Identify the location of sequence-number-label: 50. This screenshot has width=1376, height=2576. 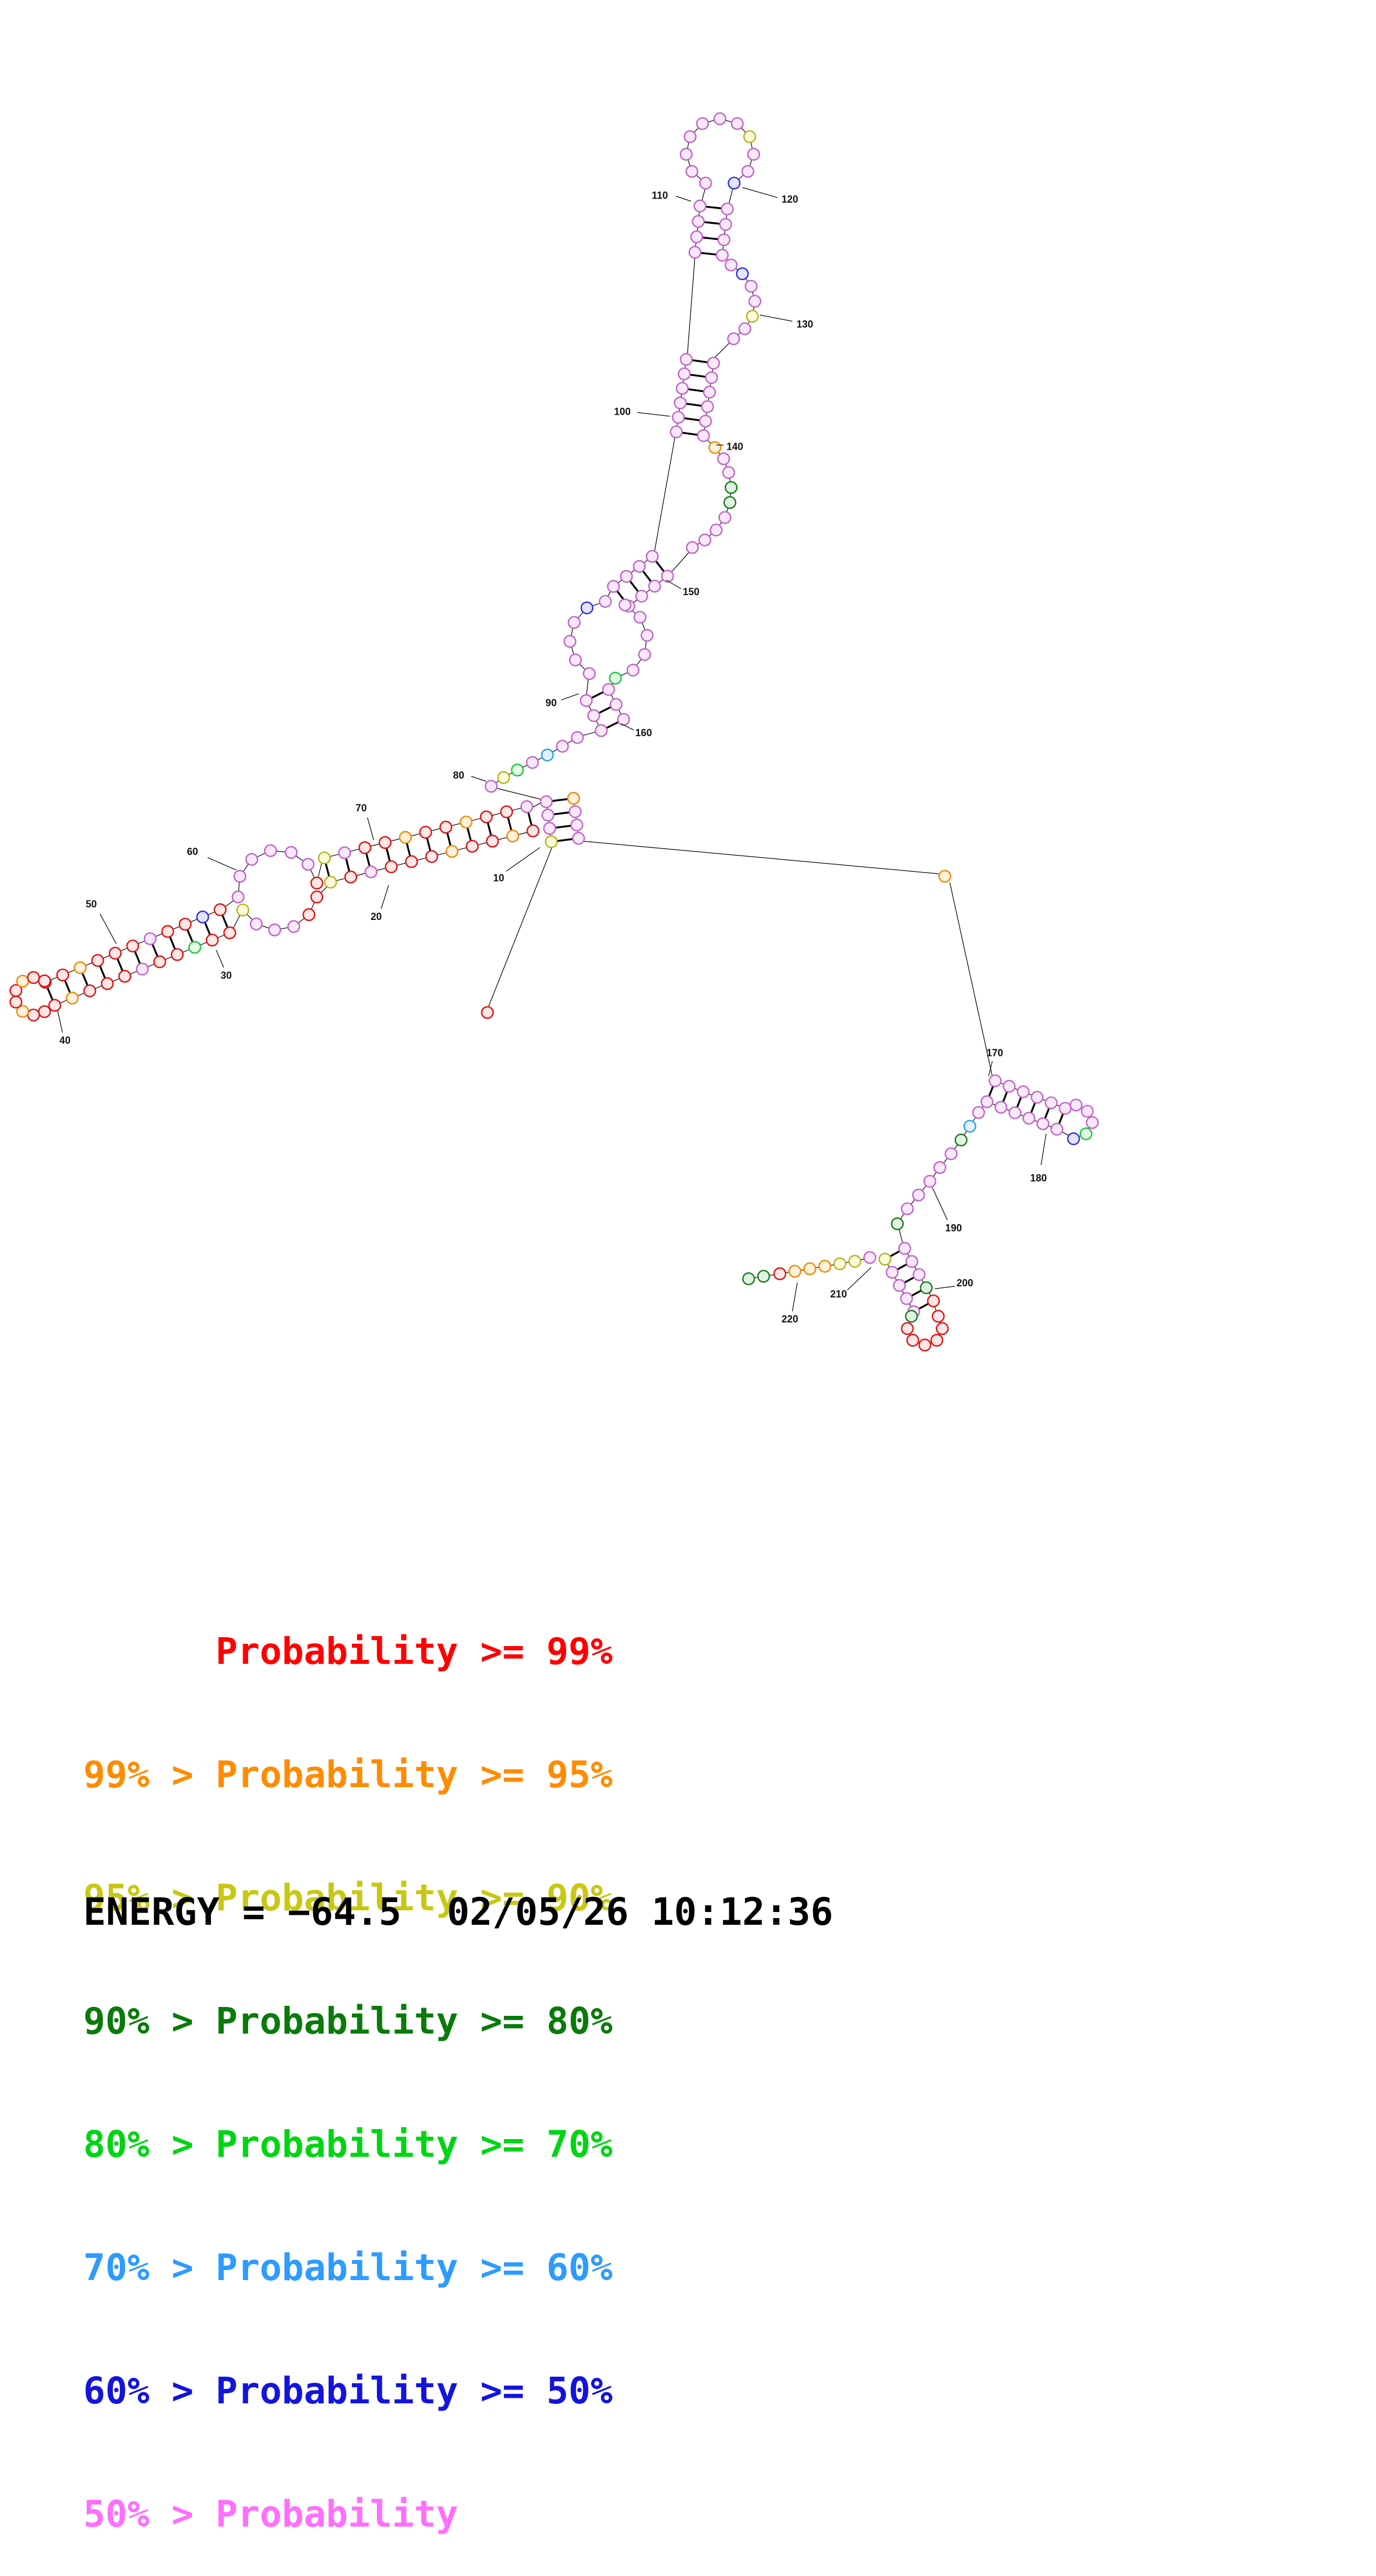
(91, 905).